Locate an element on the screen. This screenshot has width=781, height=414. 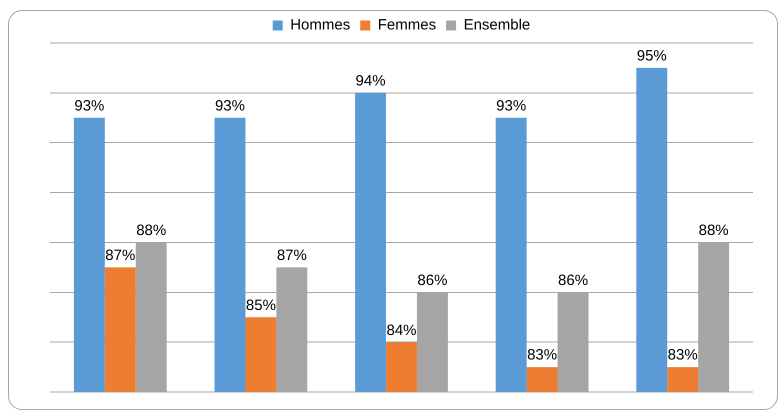
data-label: 84% is located at coordinates (401, 330).